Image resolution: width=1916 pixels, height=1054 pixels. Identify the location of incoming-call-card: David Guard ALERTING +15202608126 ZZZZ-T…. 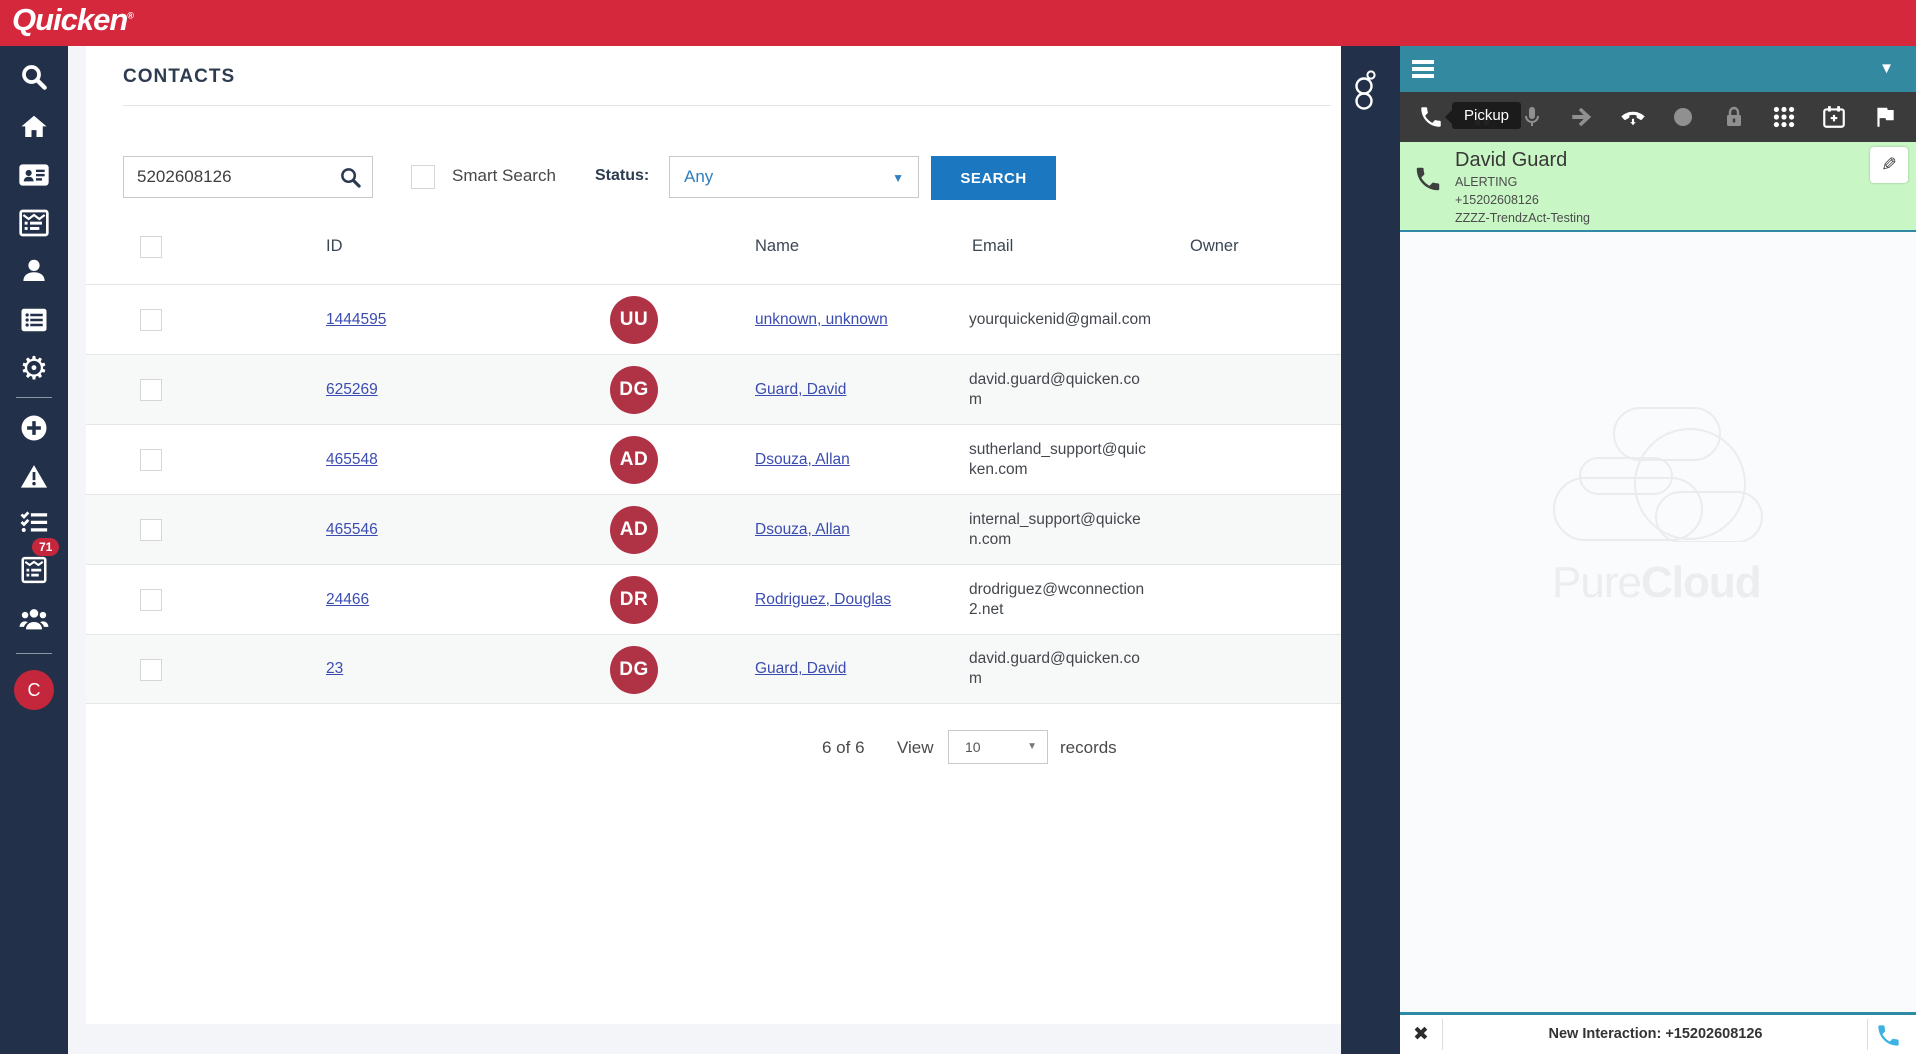
(1658, 187).